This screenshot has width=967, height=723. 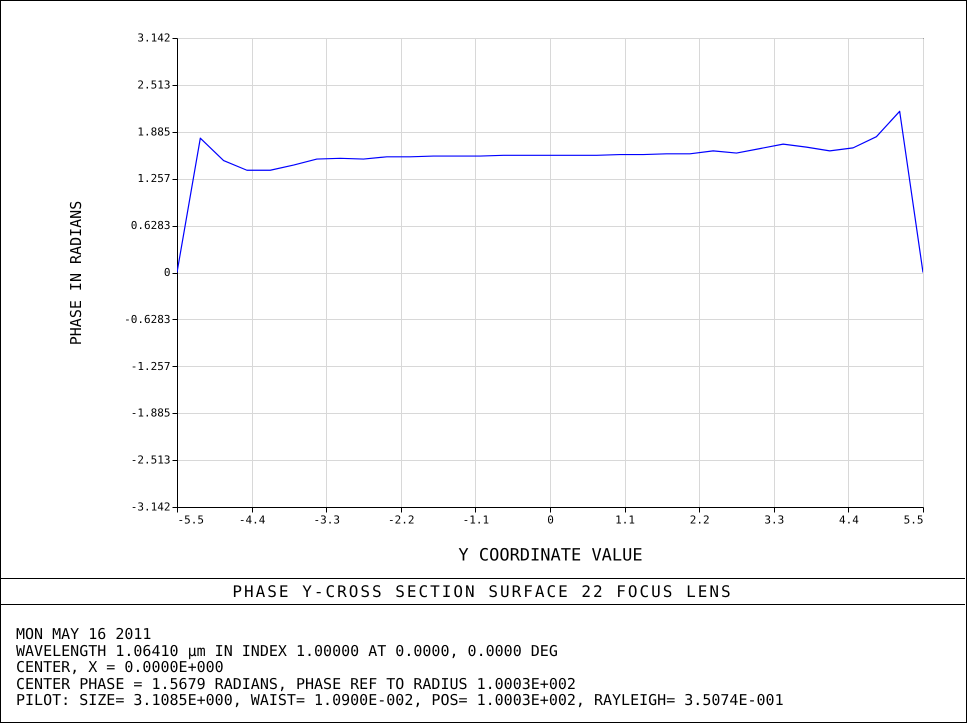 What do you see at coordinates (150, 507) in the screenshot?
I see `y-tick-label: -3.142` at bounding box center [150, 507].